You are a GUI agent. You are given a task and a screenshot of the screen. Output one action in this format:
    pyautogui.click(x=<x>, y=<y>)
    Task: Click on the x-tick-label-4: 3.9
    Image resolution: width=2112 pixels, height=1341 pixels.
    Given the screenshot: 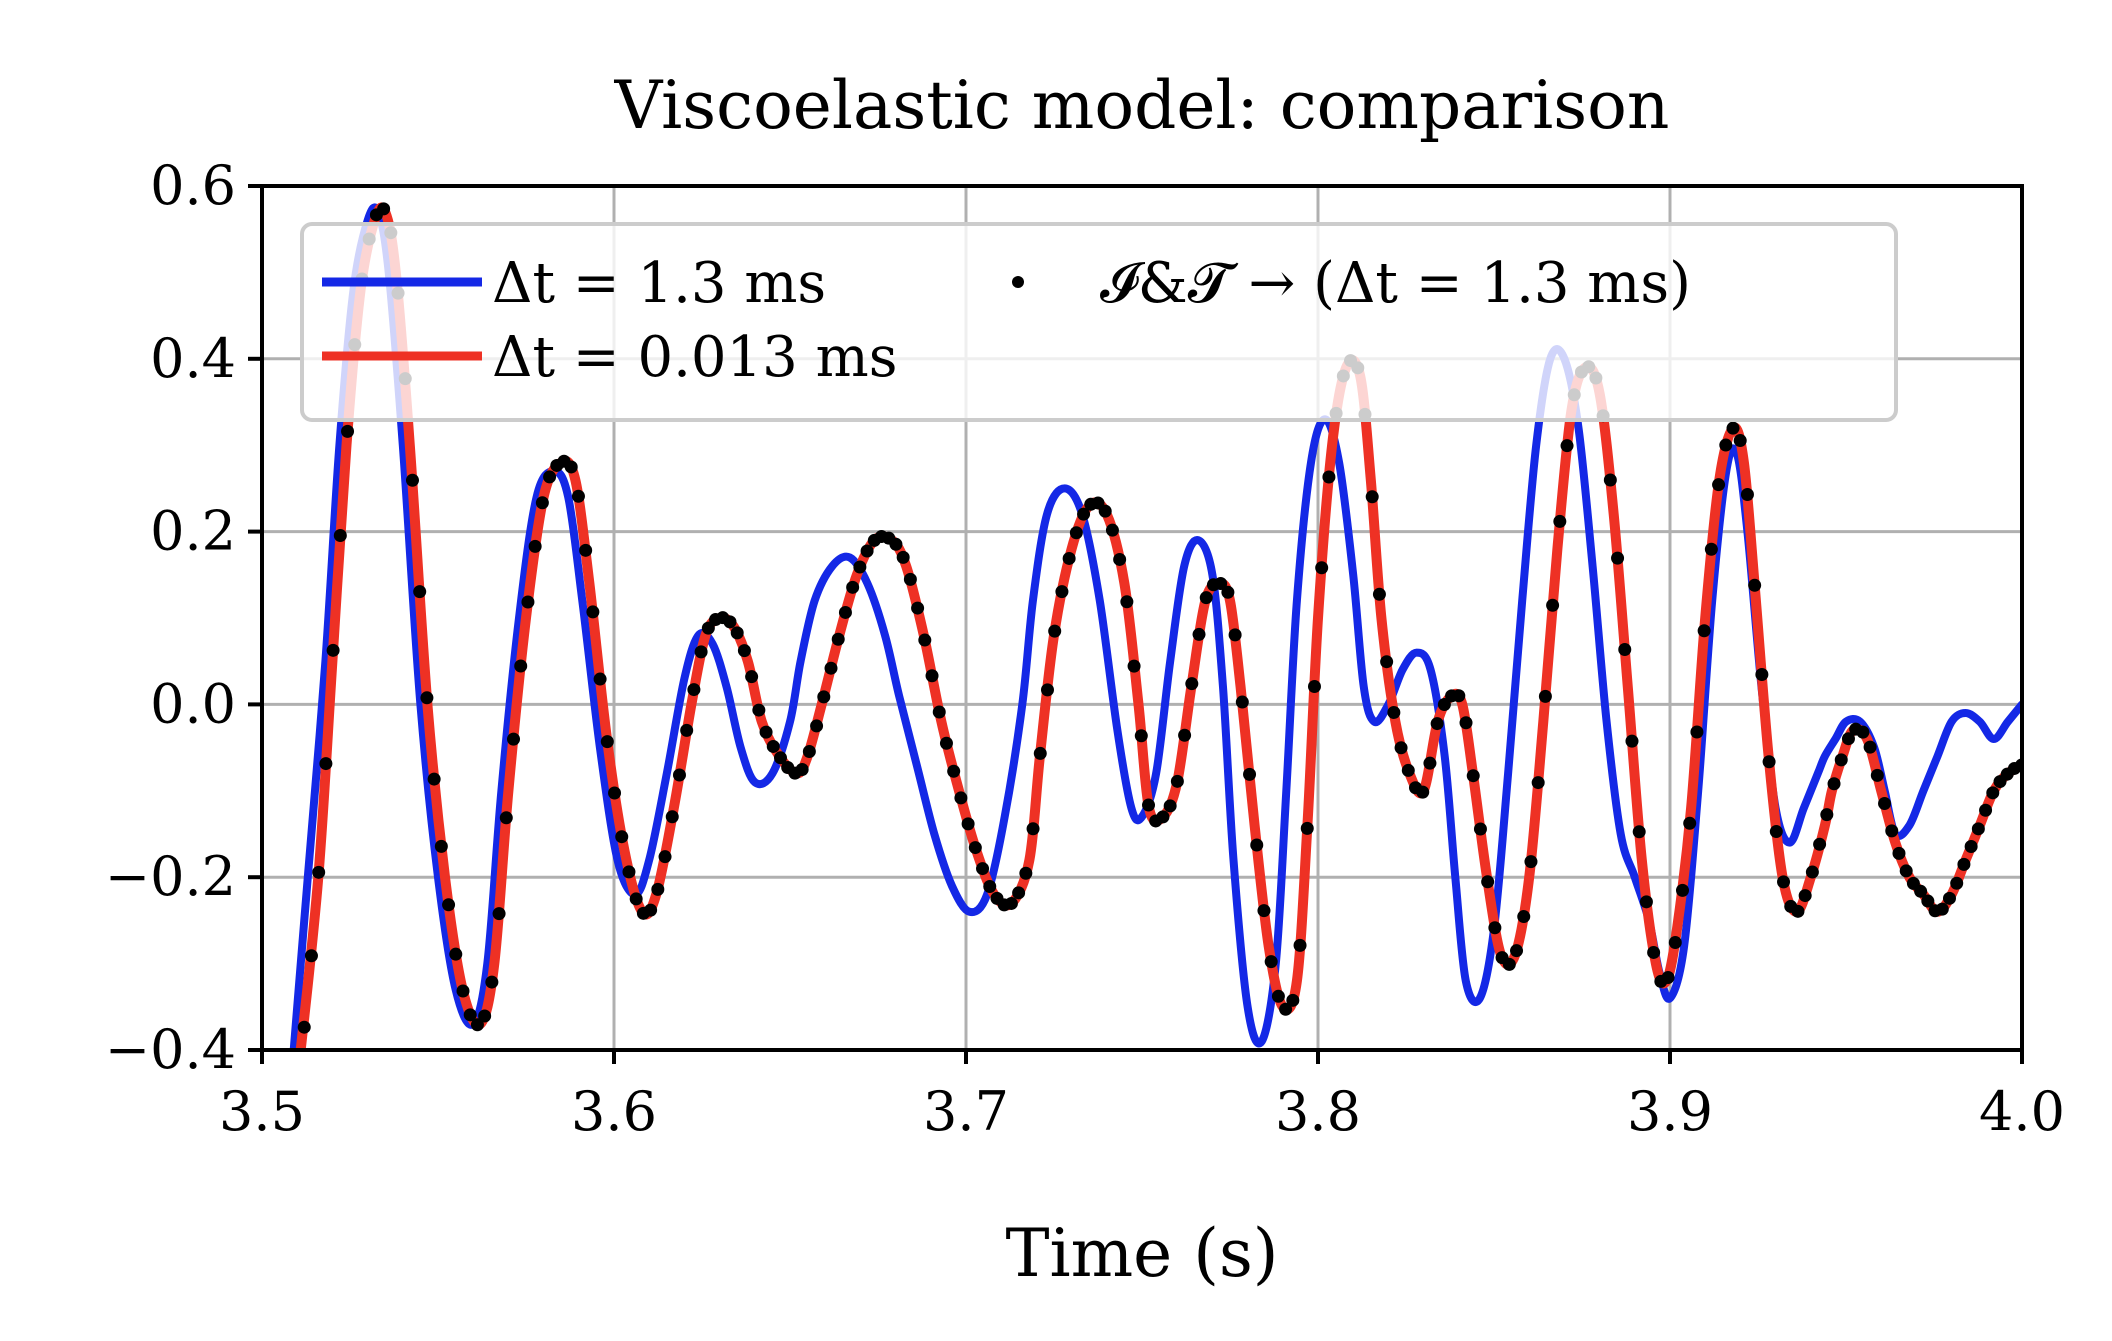 What is the action you would take?
    pyautogui.click(x=1670, y=1111)
    